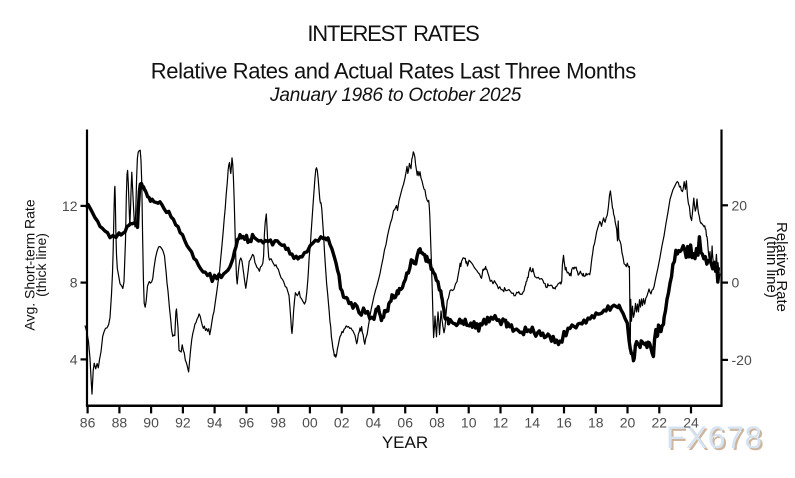 This screenshot has height=478, width=795. What do you see at coordinates (342, 423) in the screenshot?
I see `svg-text: 02` at bounding box center [342, 423].